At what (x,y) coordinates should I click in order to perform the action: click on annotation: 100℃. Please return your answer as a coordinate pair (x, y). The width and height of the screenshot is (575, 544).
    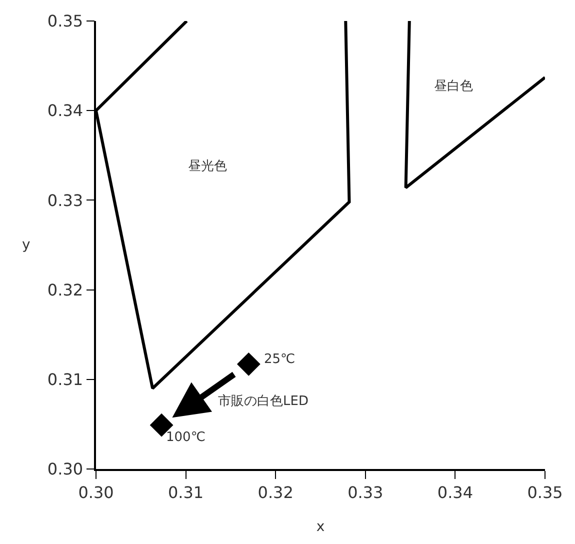
    Looking at the image, I should click on (186, 437).